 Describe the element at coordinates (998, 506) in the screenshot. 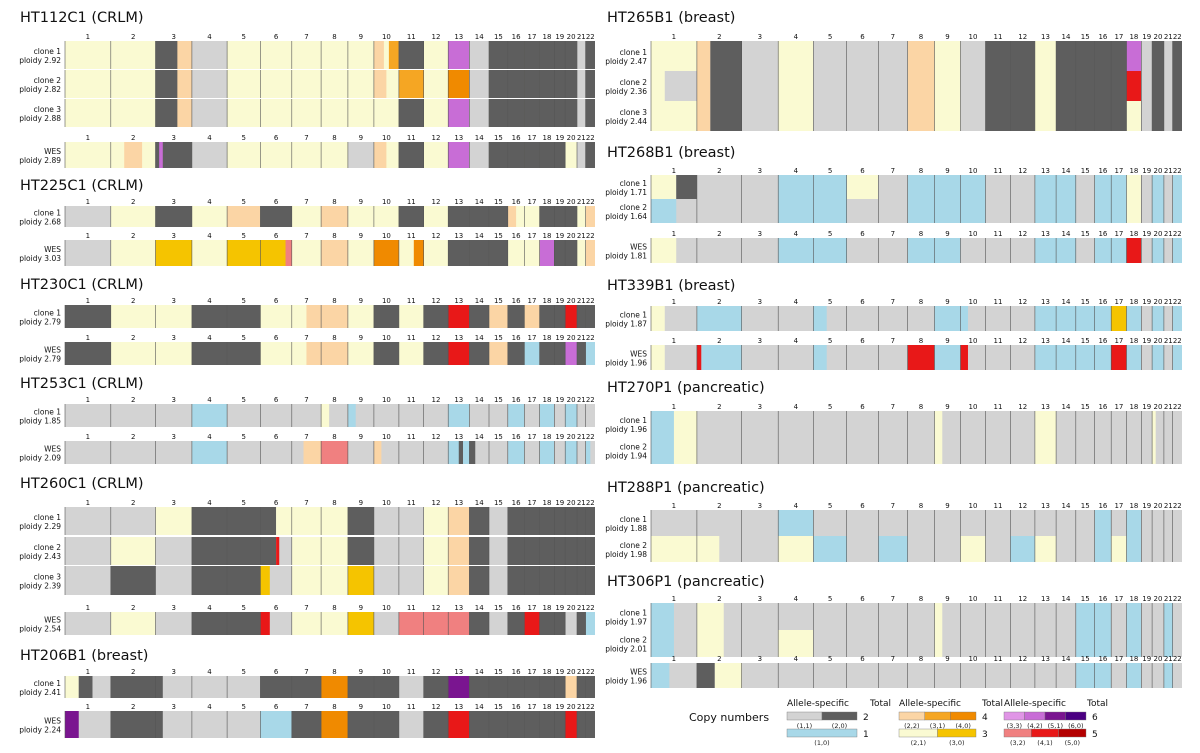

I see `chrom-tick-label: 11` at that location.